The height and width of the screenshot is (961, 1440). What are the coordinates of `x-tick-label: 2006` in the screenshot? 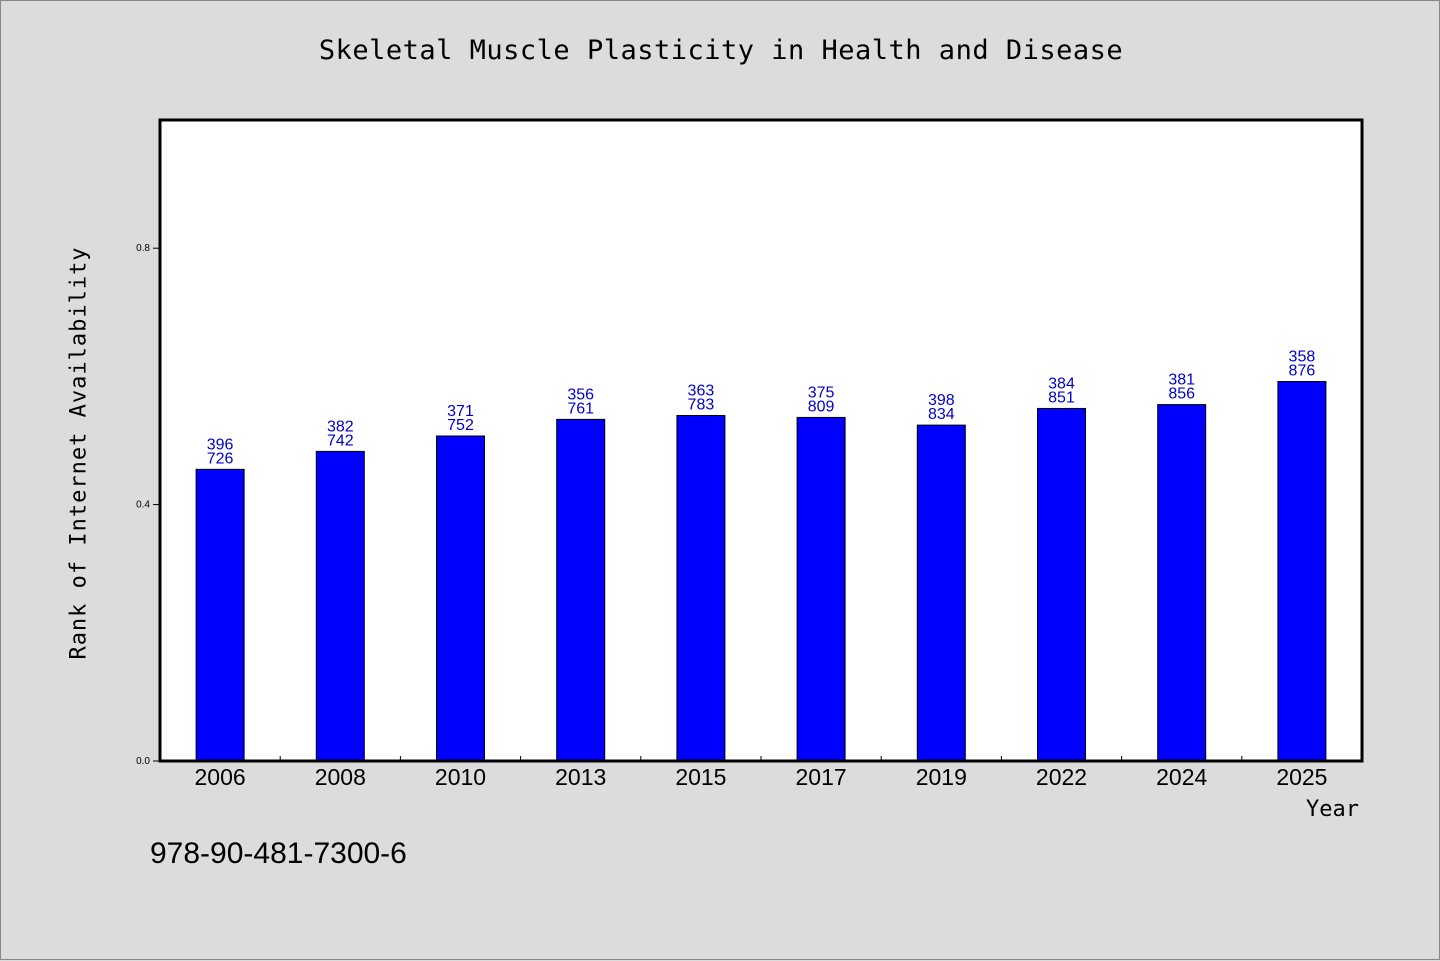 It's located at (220, 777).